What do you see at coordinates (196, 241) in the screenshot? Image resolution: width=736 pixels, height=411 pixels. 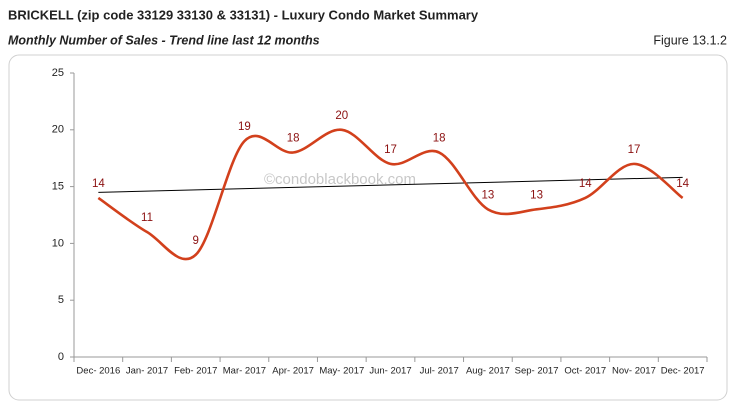 I see `data-label: 9` at bounding box center [196, 241].